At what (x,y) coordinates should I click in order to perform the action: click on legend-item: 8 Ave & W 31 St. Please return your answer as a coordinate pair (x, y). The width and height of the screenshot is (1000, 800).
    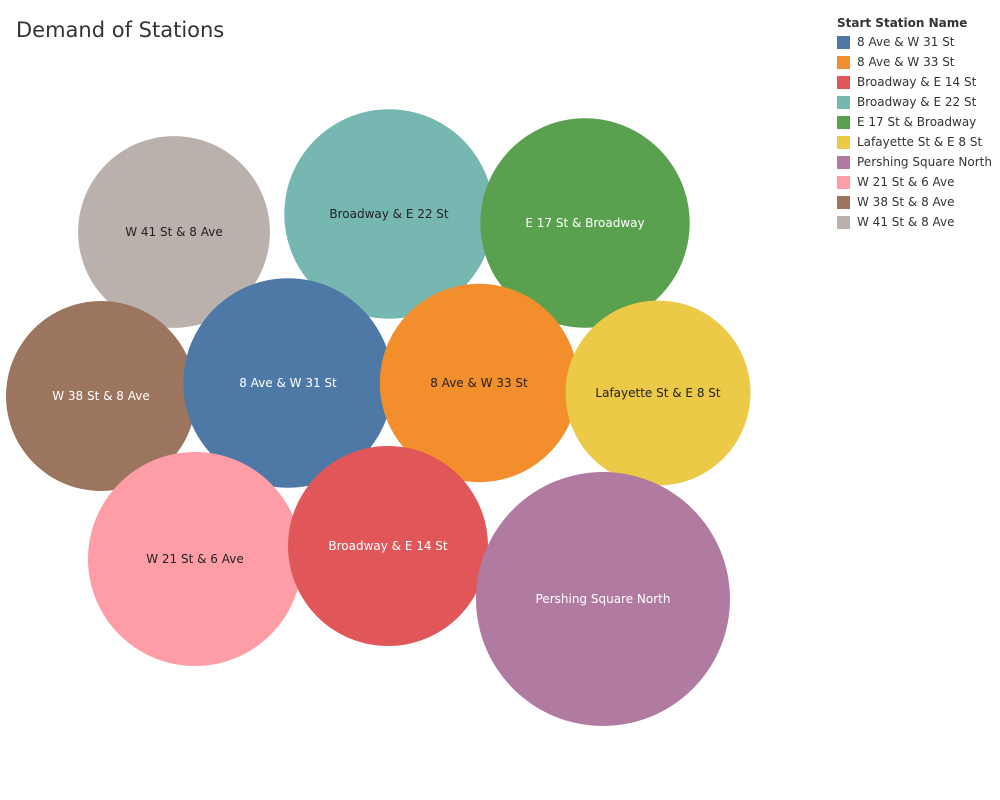
    Looking at the image, I should click on (917, 42).